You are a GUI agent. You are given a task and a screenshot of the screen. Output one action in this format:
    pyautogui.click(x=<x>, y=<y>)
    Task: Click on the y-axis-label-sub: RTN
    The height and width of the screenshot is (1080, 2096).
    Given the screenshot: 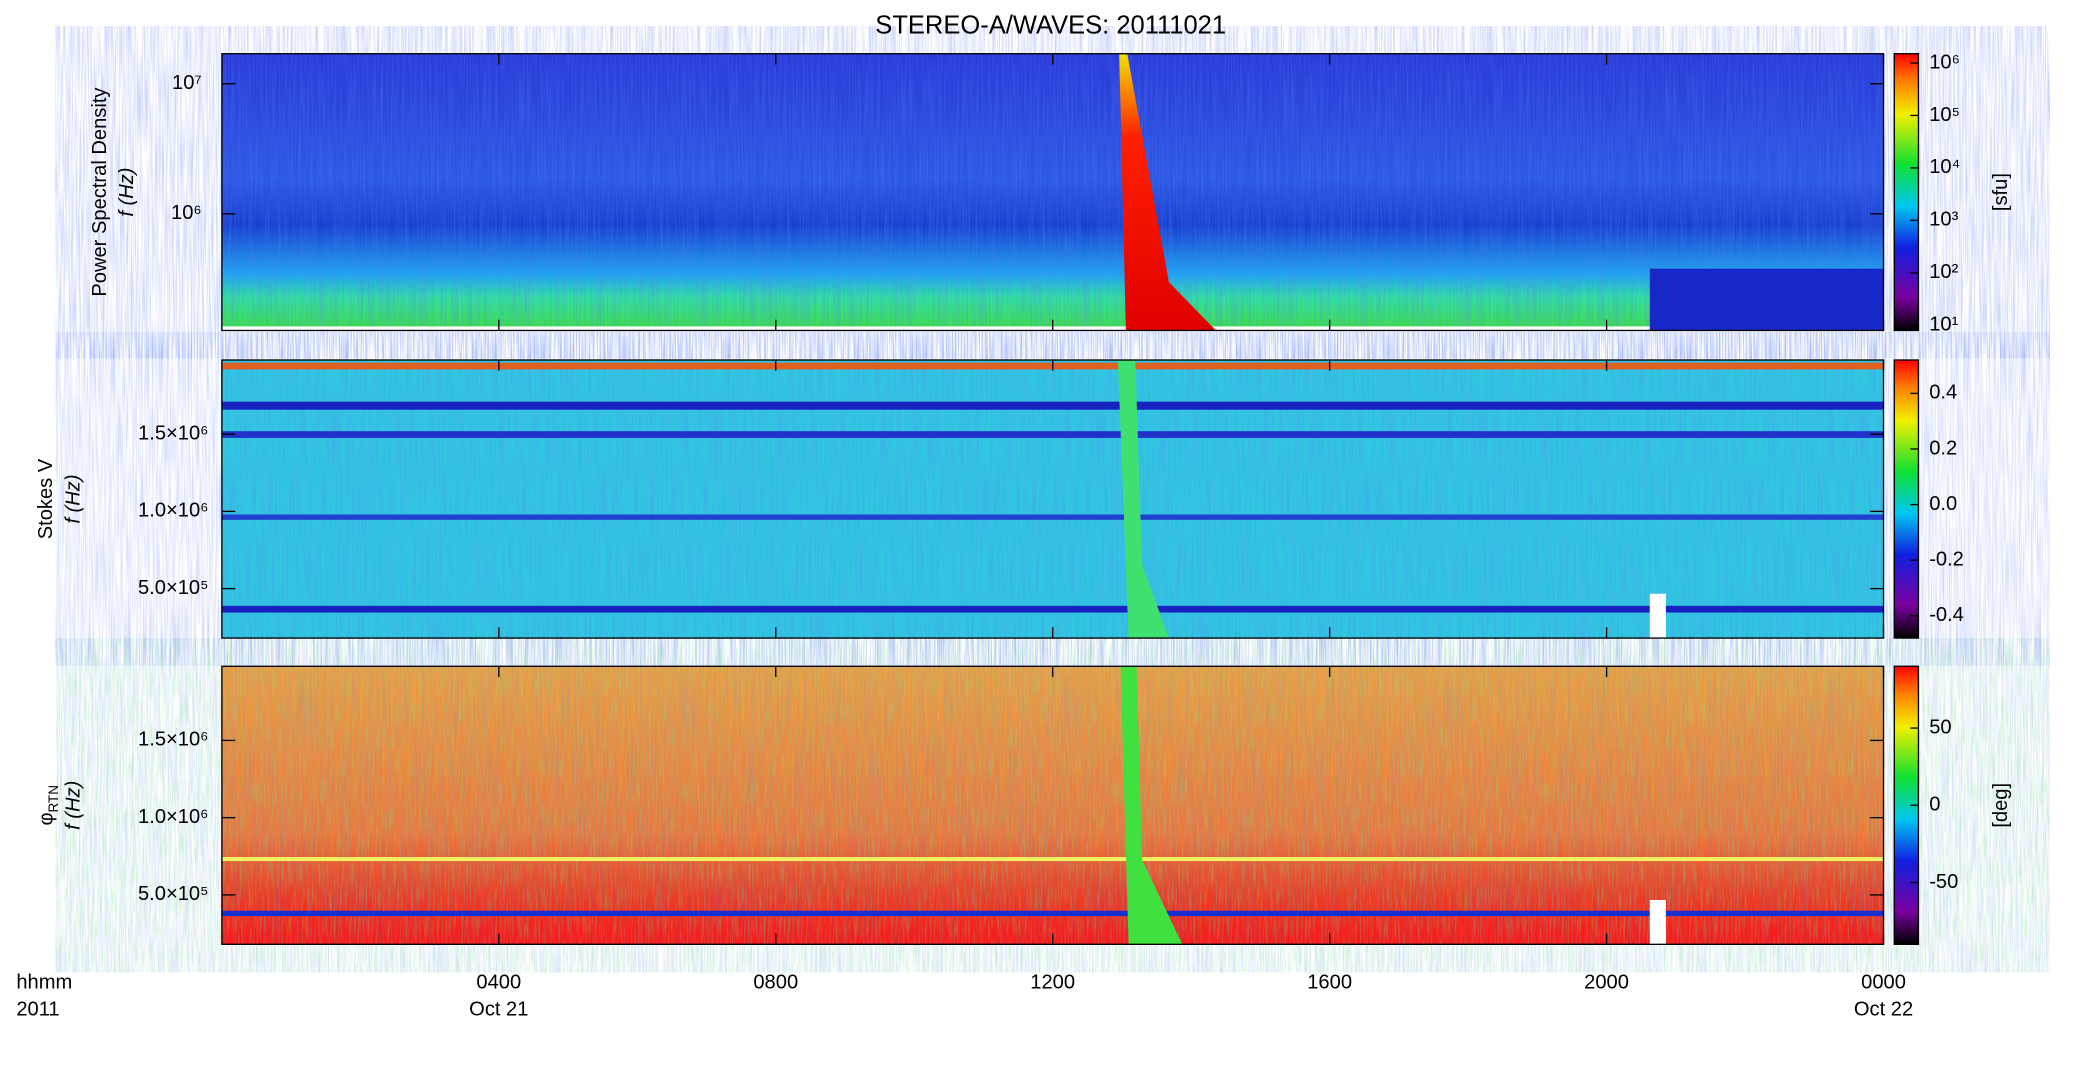 What is the action you would take?
    pyautogui.click(x=53, y=798)
    